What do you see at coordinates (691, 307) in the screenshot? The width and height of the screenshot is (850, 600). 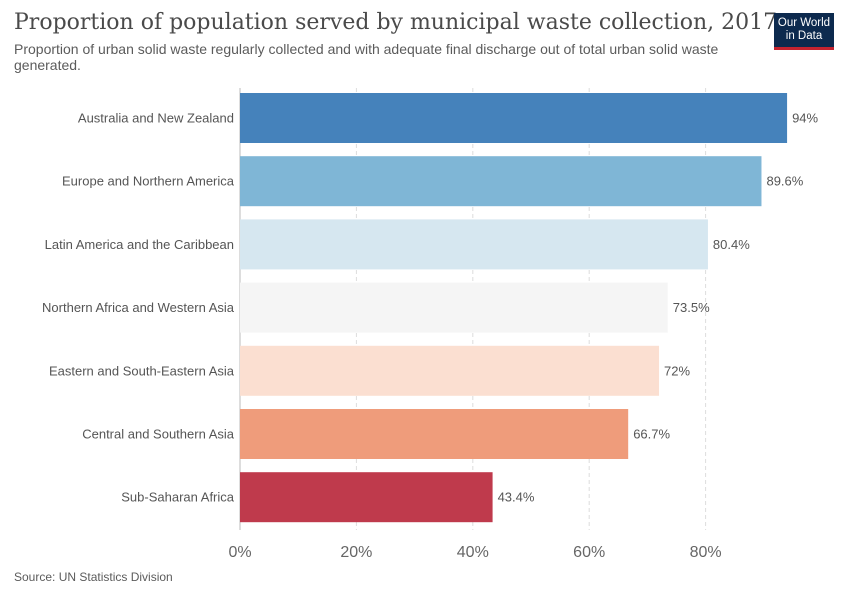 I see `value-label: 73.5%` at bounding box center [691, 307].